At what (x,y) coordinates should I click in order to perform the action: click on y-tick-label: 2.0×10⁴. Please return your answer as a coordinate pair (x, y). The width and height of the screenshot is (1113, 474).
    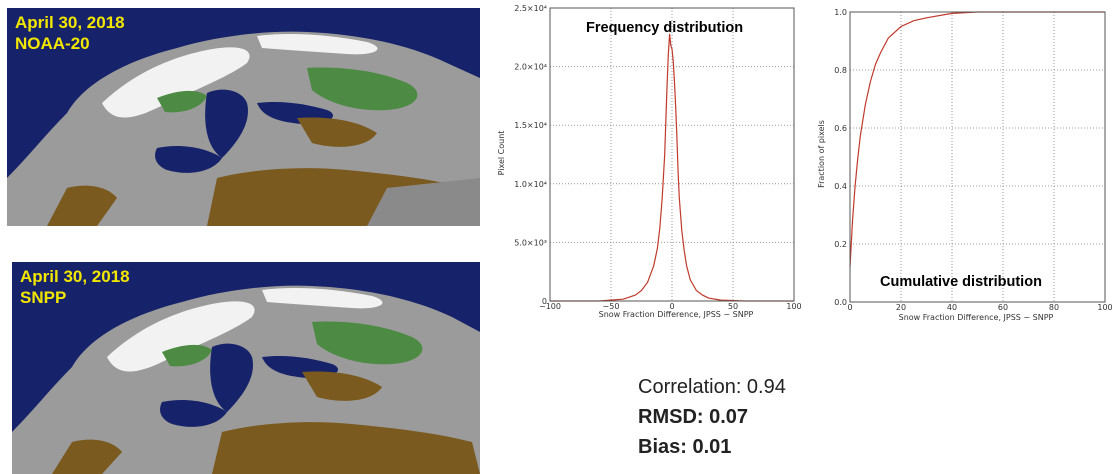
    Looking at the image, I should click on (530, 67).